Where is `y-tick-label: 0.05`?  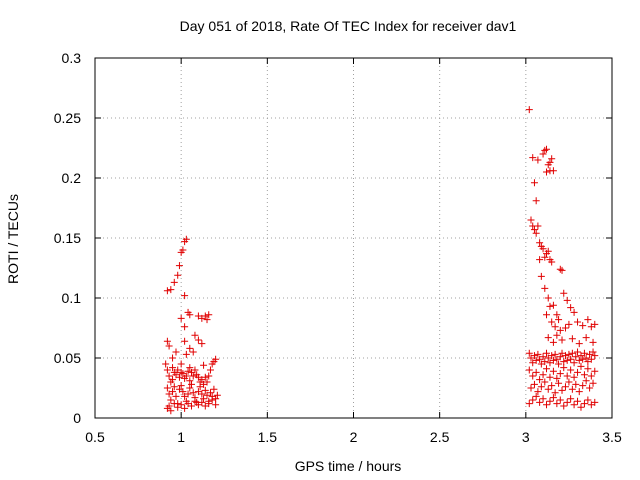 y-tick-label: 0.05 is located at coordinates (67, 358).